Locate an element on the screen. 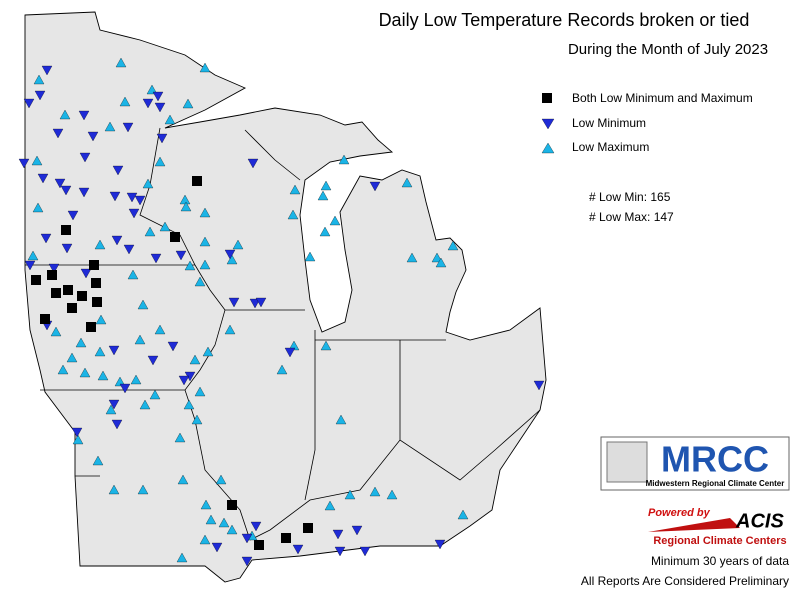 The width and height of the screenshot is (800, 600). subtitle: During the Month of July 2023 is located at coordinates (668, 49).